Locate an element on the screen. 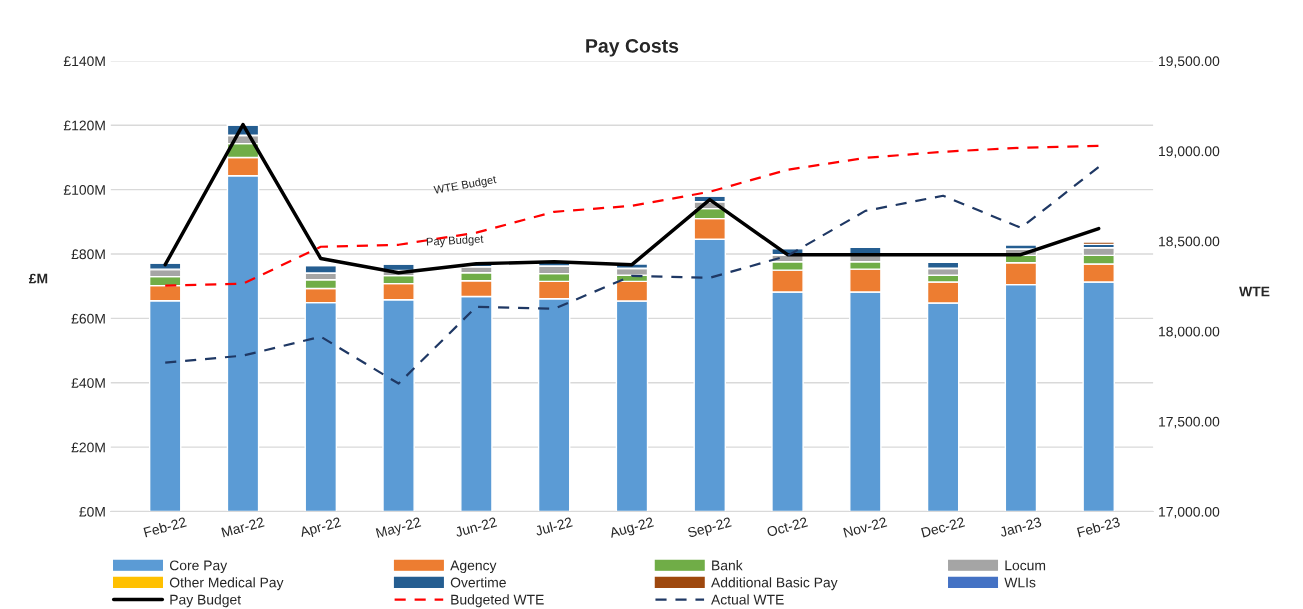 The height and width of the screenshot is (609, 1303). y-tick-label: £0M is located at coordinates (92, 511).